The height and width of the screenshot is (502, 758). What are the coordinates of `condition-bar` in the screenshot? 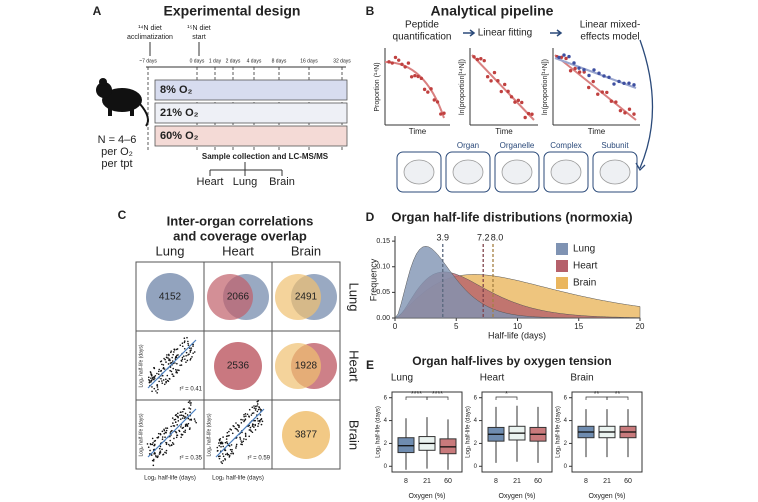 It's located at (251, 113).